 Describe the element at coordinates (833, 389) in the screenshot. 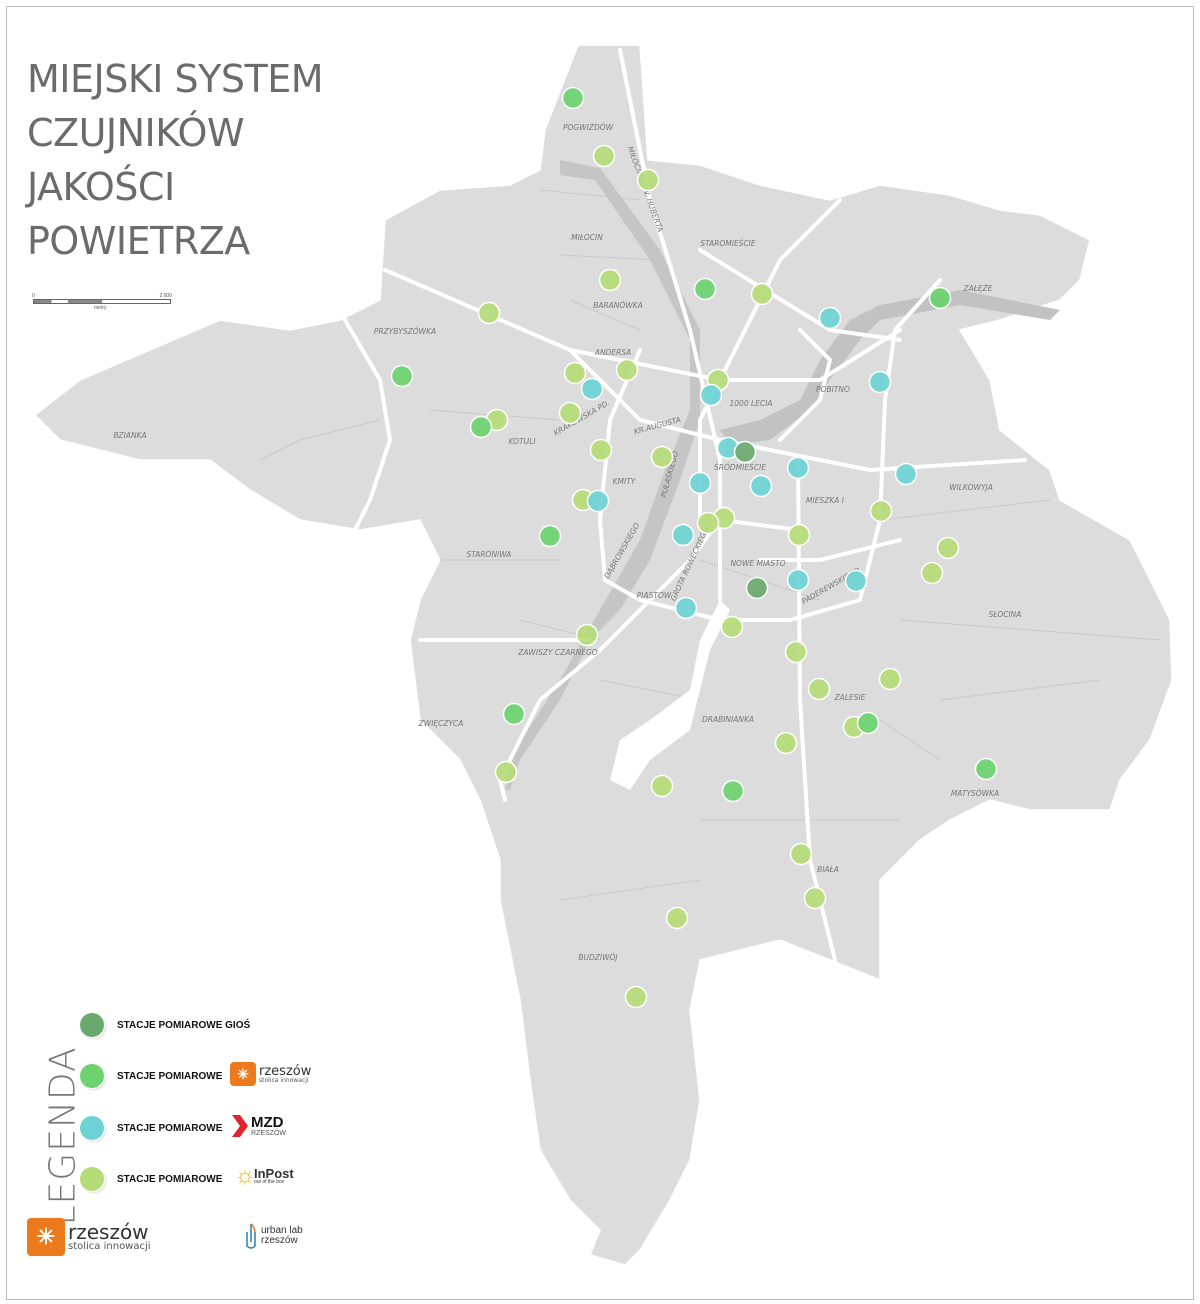

I see `district-label: POBITNO` at that location.